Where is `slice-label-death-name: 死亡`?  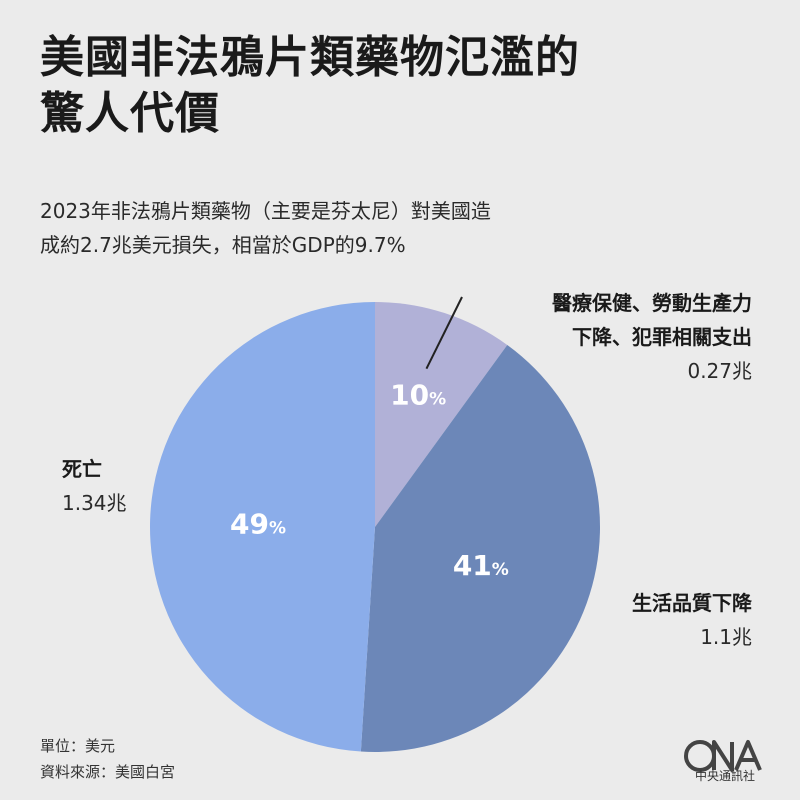 slice-label-death-name: 死亡 is located at coordinates (82, 469).